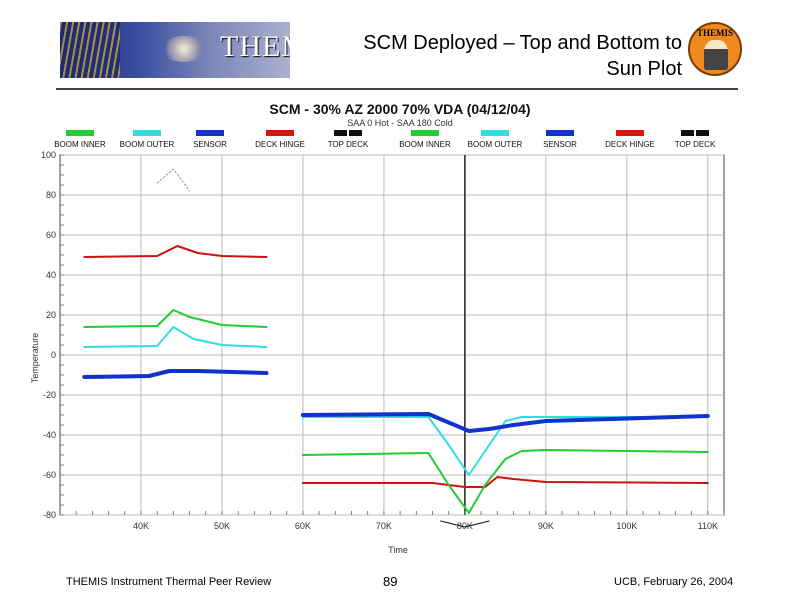 This screenshot has height=612, width=792. What do you see at coordinates (398, 550) in the screenshot?
I see `x-axis-label: Time` at bounding box center [398, 550].